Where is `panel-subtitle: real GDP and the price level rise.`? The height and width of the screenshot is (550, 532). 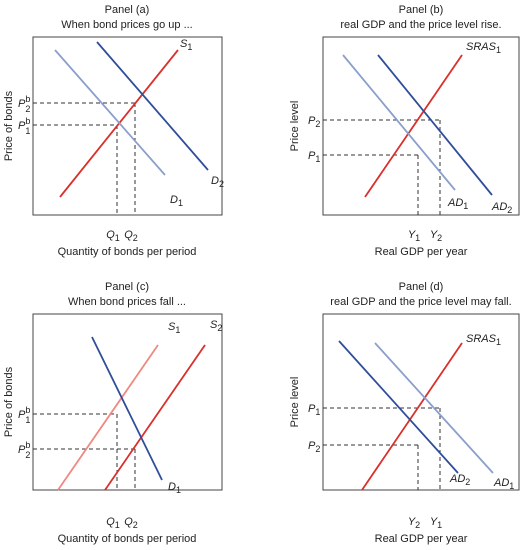 panel-subtitle: real GDP and the price level rise. is located at coordinates (420, 25).